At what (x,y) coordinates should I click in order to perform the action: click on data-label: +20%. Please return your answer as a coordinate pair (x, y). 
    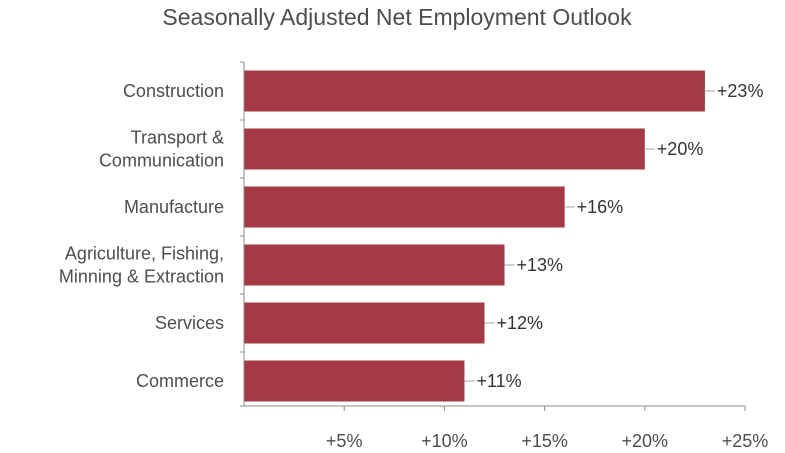
    Looking at the image, I should click on (680, 149).